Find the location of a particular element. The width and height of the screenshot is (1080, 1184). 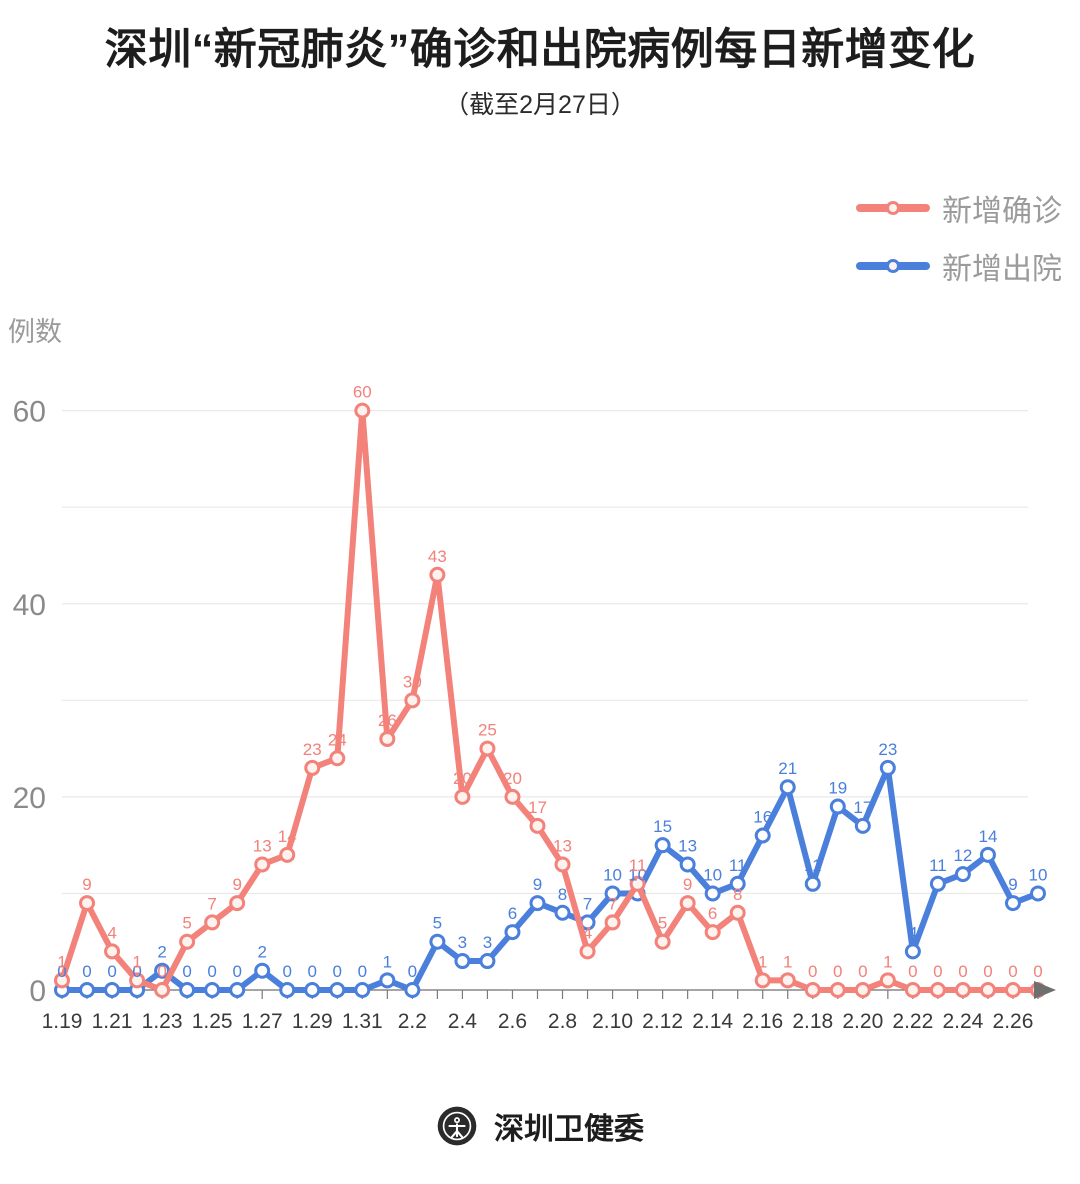

svg-text: 2.14 is located at coordinates (712, 1020).